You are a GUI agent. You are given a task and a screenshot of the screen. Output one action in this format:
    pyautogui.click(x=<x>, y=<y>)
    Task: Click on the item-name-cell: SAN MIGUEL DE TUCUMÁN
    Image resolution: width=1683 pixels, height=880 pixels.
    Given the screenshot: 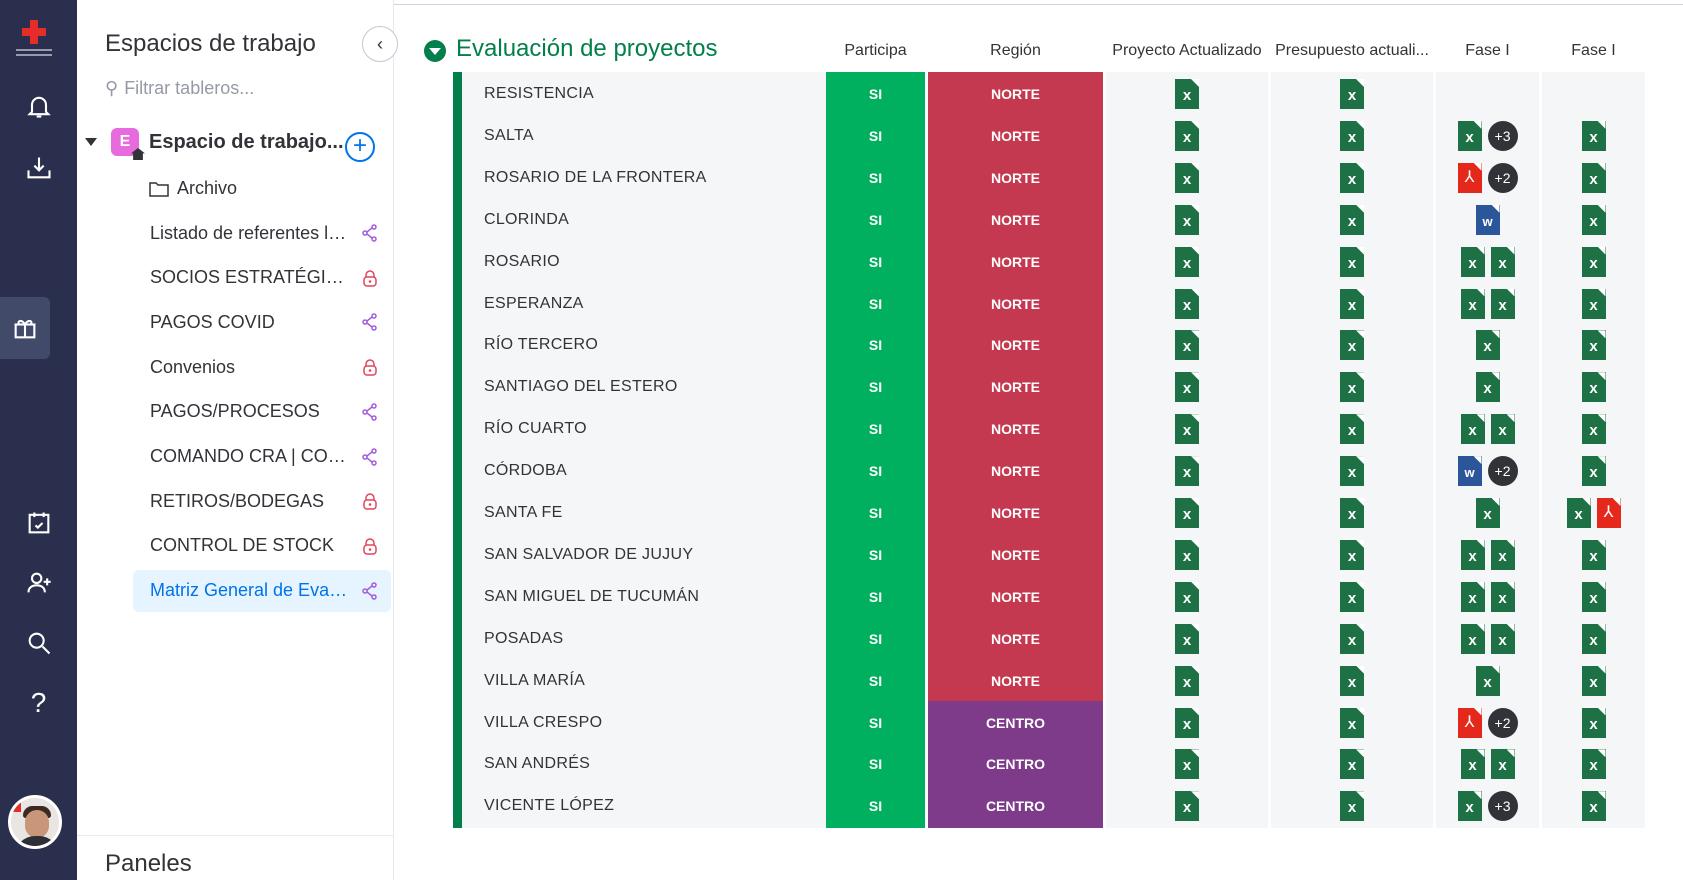 What is the action you would take?
    pyautogui.click(x=669, y=596)
    